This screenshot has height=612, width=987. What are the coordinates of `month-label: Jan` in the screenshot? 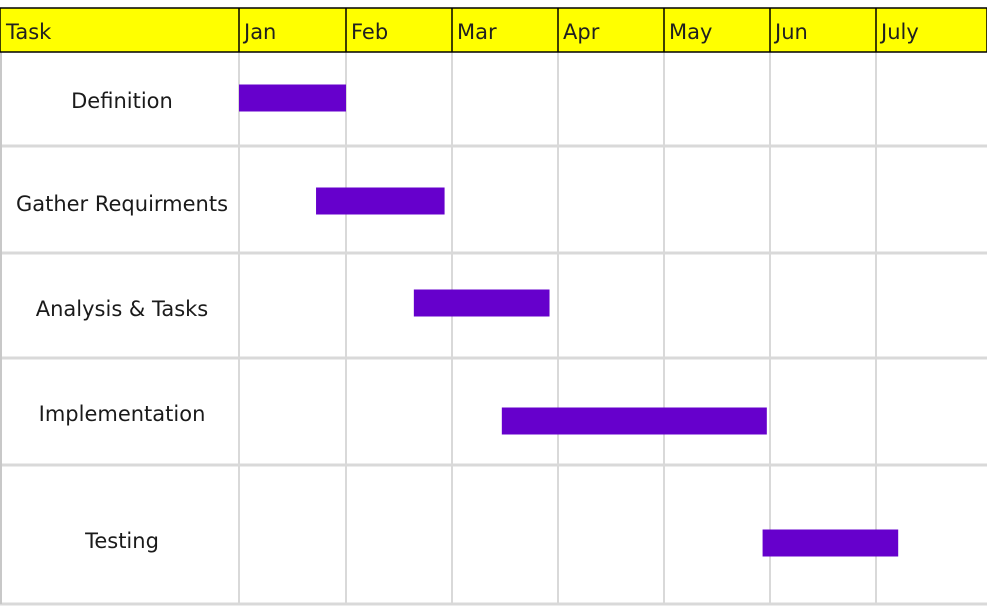 It's located at (259, 32).